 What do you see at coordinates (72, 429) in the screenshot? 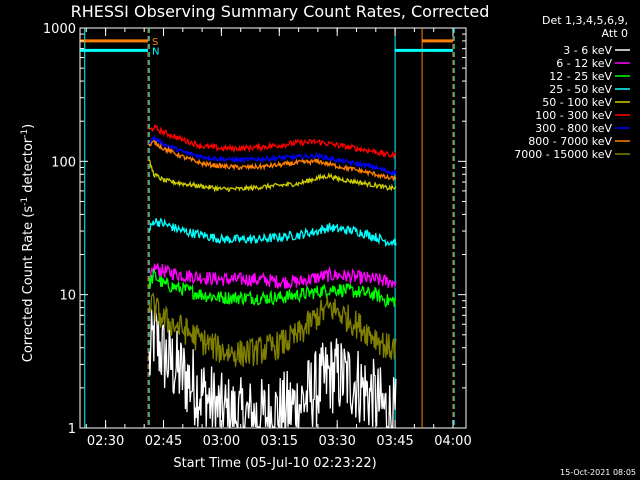
I see `y-tick-label: 1` at bounding box center [72, 429].